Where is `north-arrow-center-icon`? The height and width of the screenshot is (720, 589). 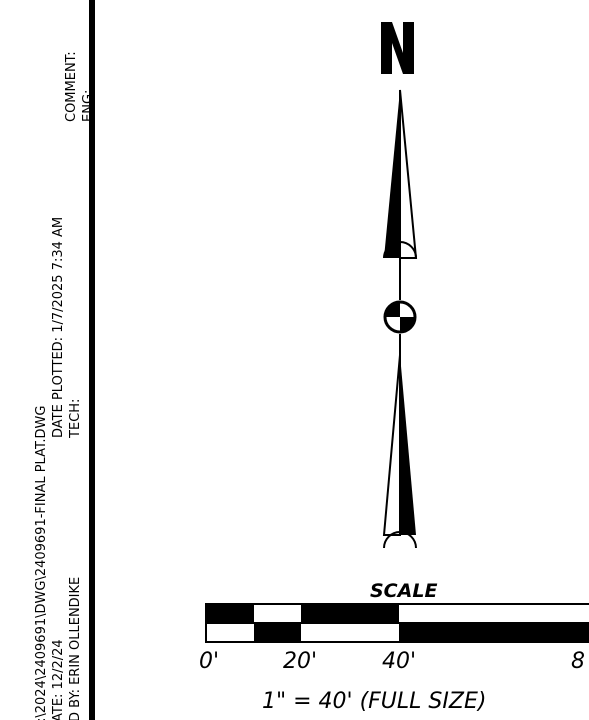
north-arrow-center-icon is located at coordinates (400, 317).